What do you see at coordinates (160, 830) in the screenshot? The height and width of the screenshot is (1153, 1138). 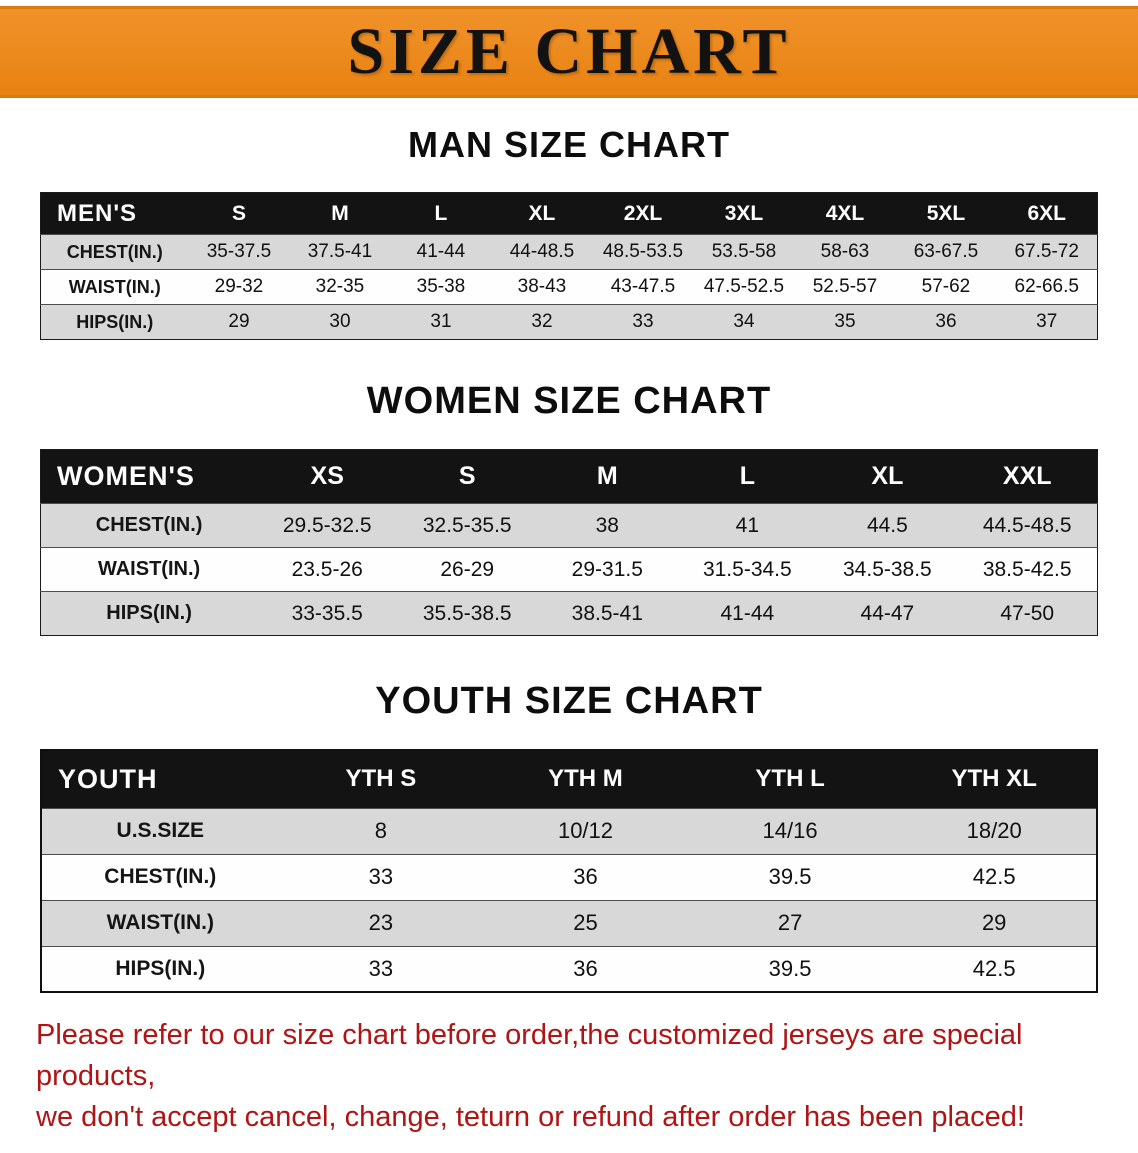 I see `measurement-row-label: U.S.SIZE` at bounding box center [160, 830].